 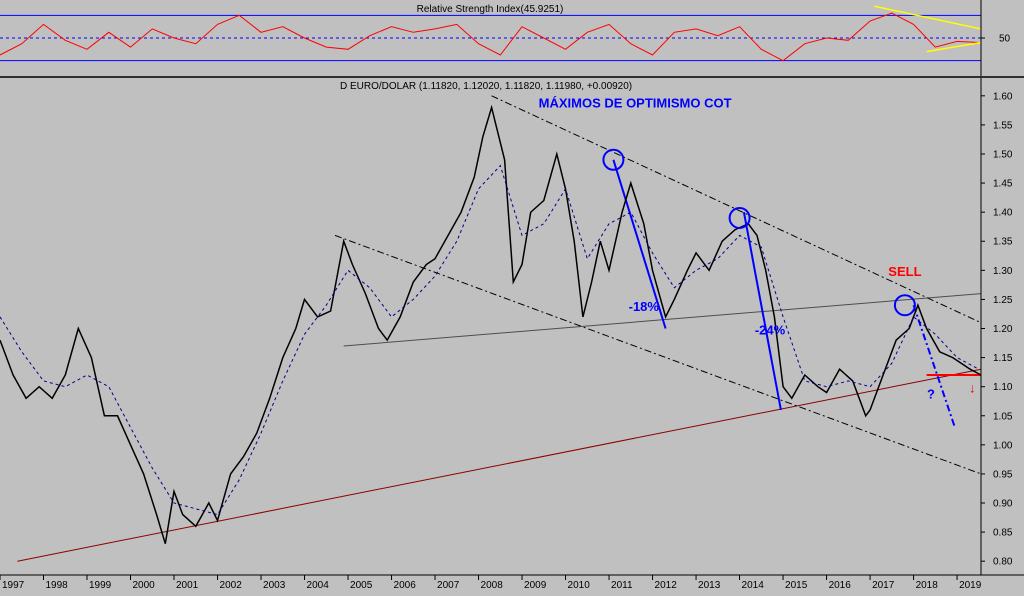 I want to click on x-tick-label: 2005, so click(x=361, y=585).